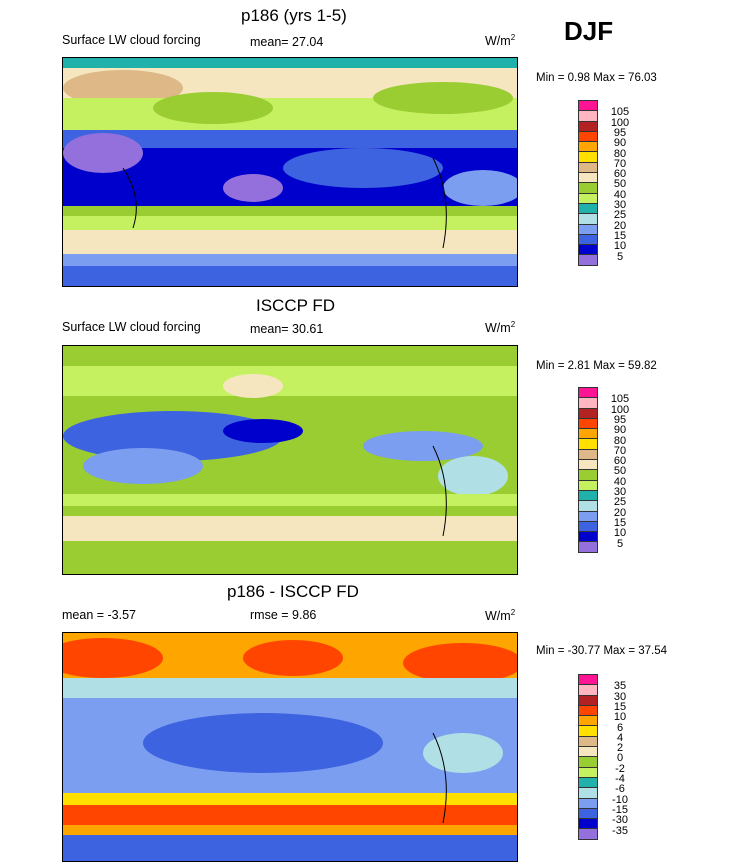 Image resolution: width=732 pixels, height=865 pixels. What do you see at coordinates (131, 327) in the screenshot?
I see `panel2-variable: Surface LW cloud forcing` at bounding box center [131, 327].